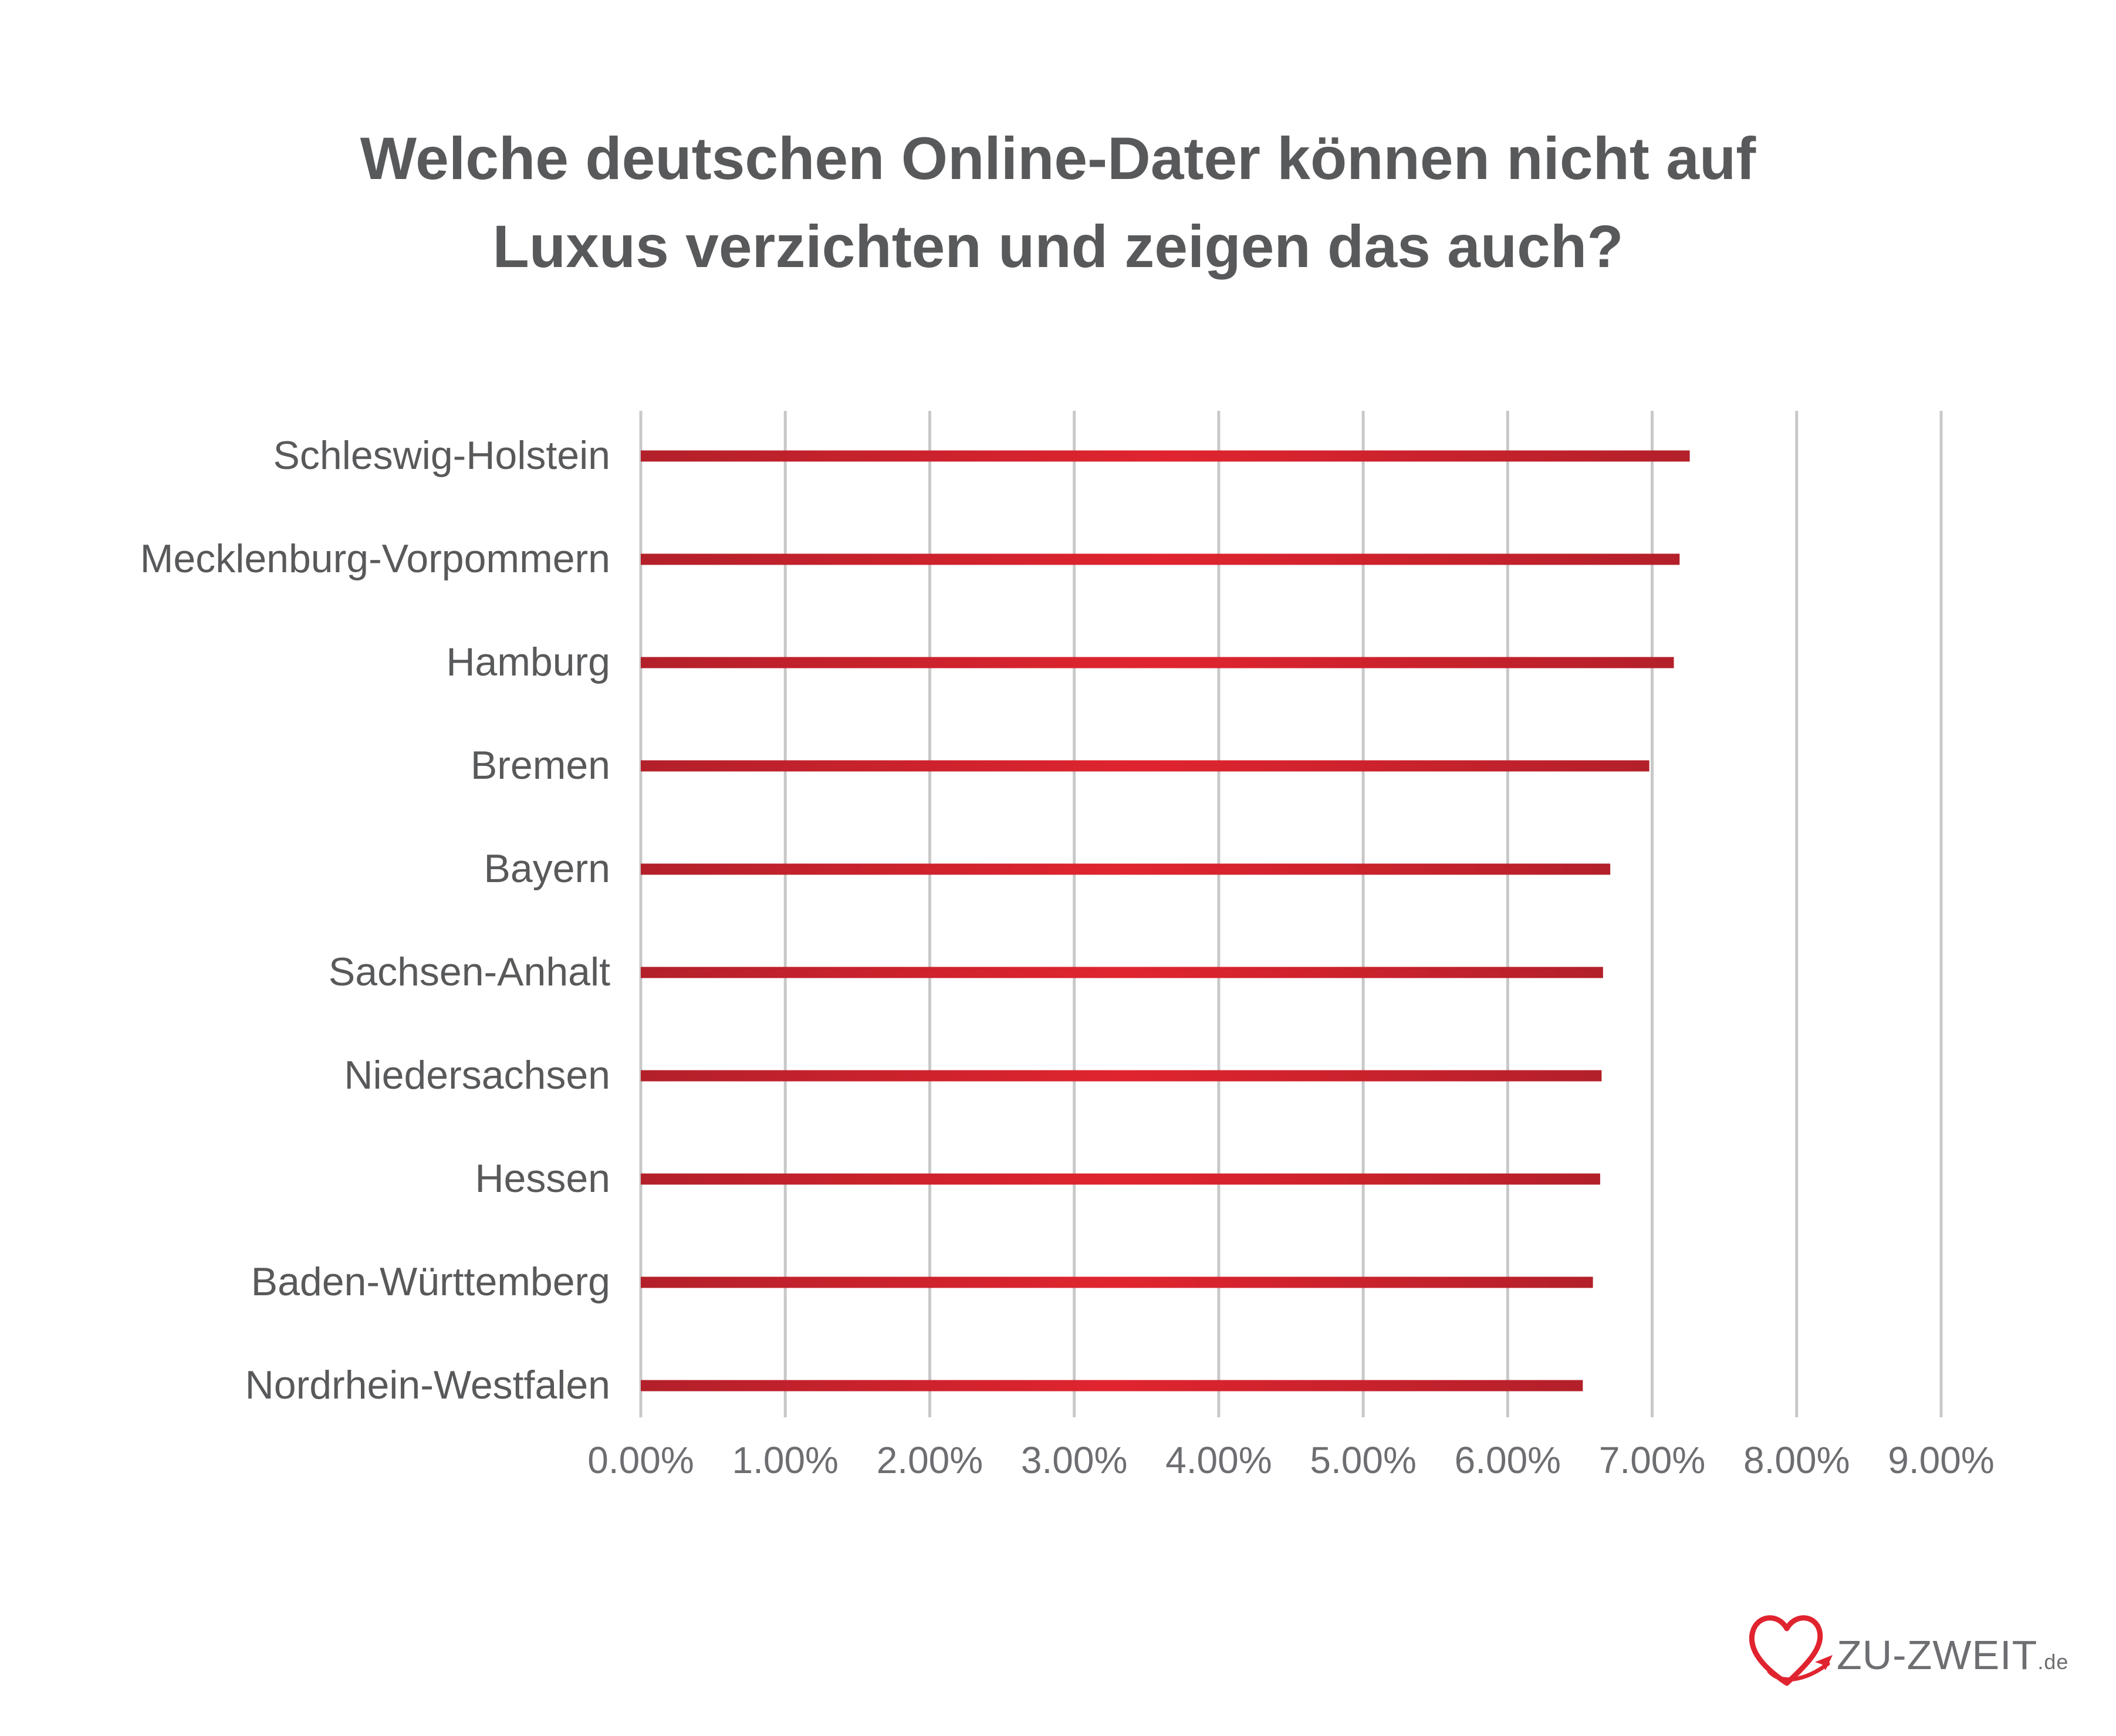  What do you see at coordinates (427, 1385) in the screenshot?
I see `category-label: Nordrhein-Westfalen` at bounding box center [427, 1385].